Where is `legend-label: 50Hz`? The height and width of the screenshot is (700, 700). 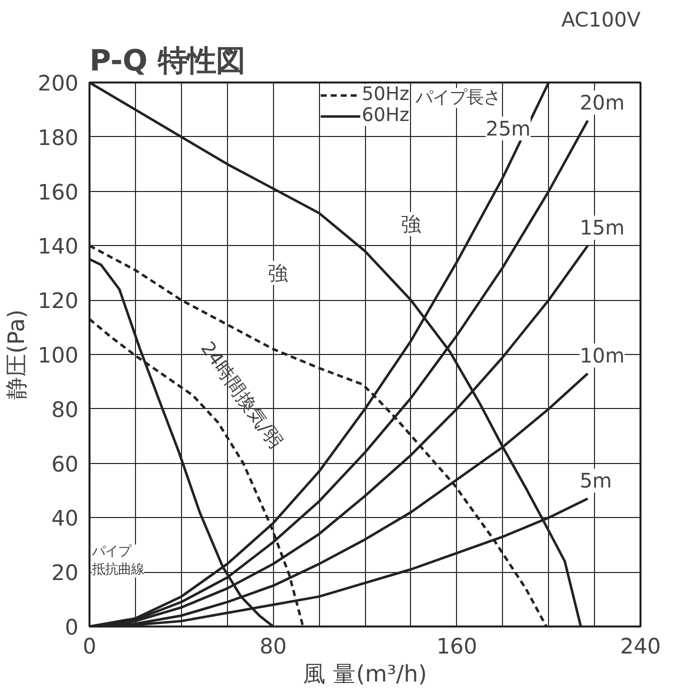 legend-label: 50Hz is located at coordinates (386, 94).